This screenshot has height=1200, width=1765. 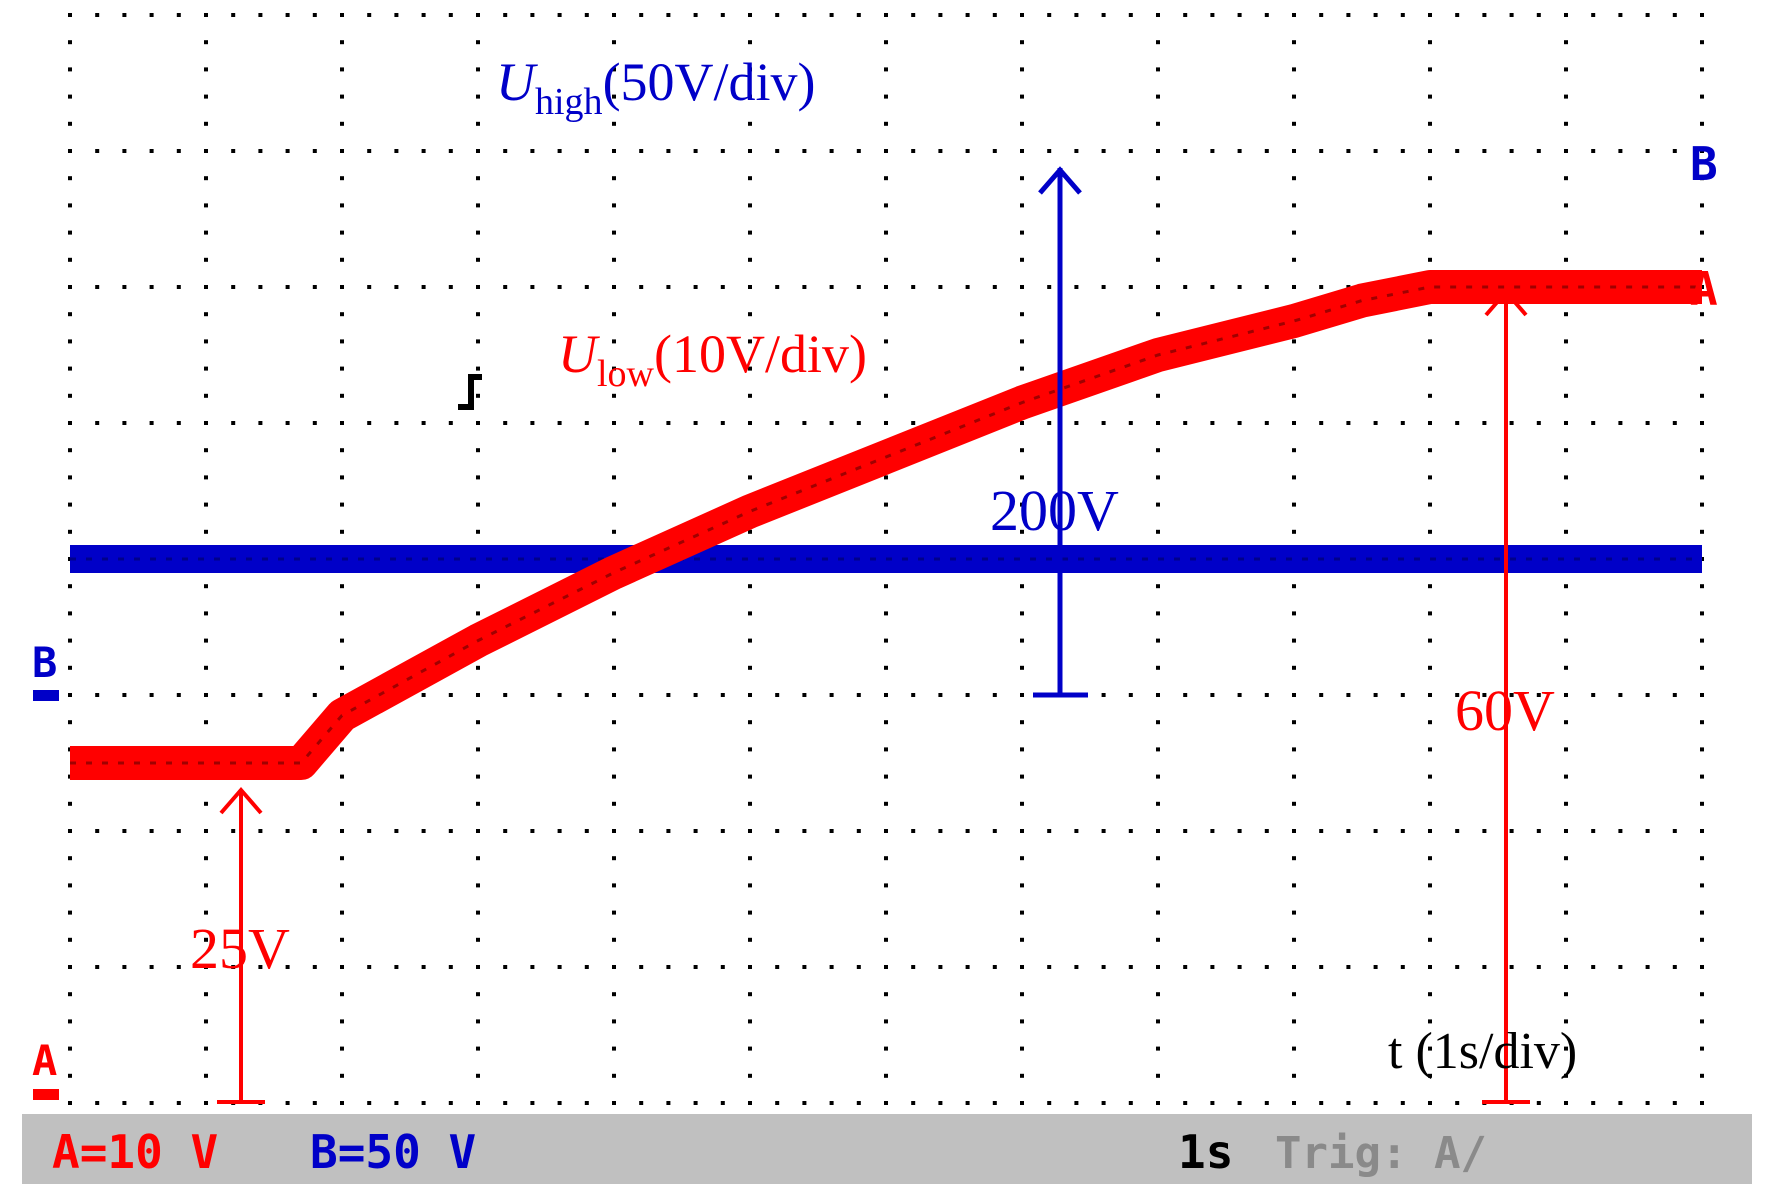 I want to click on label-60v: 60V, so click(x=1505, y=710).